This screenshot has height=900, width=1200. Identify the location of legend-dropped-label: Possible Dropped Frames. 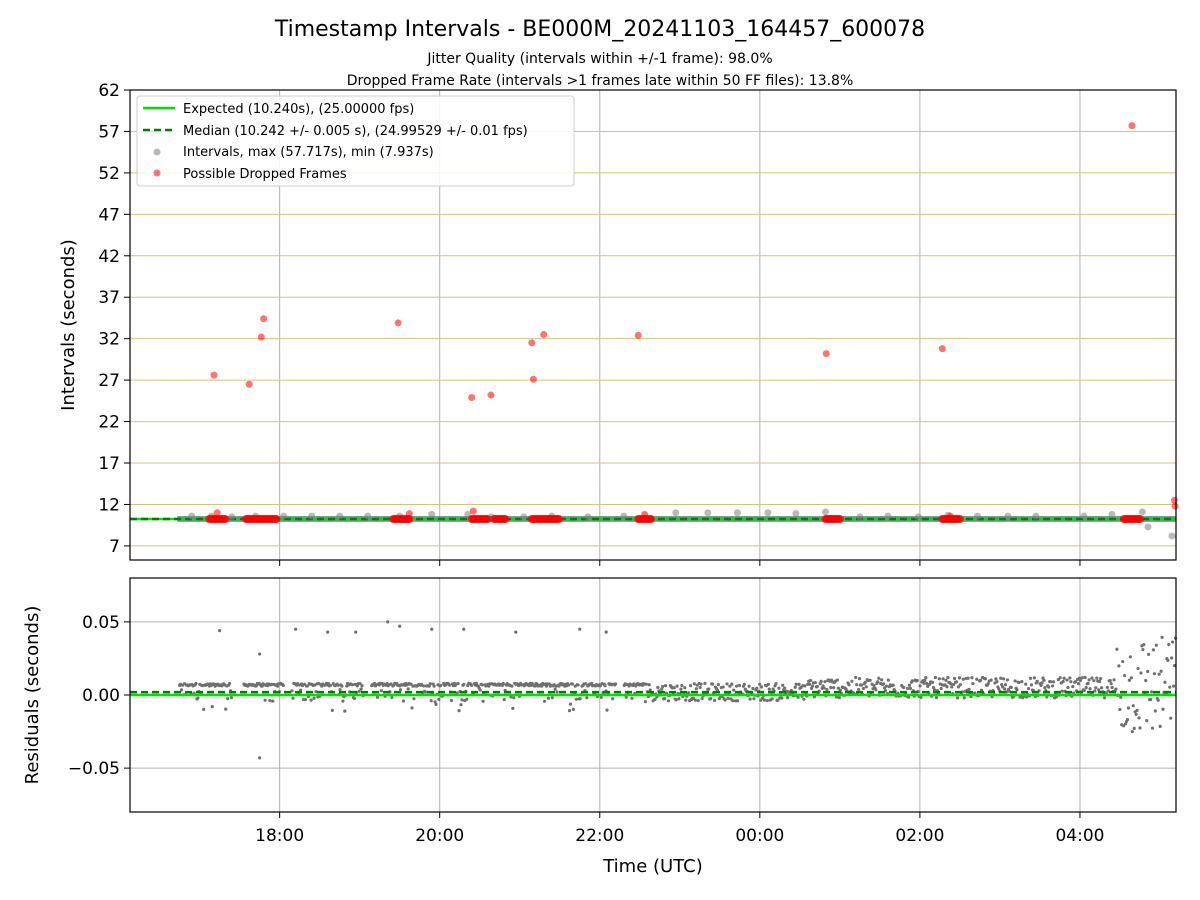
(265, 174).